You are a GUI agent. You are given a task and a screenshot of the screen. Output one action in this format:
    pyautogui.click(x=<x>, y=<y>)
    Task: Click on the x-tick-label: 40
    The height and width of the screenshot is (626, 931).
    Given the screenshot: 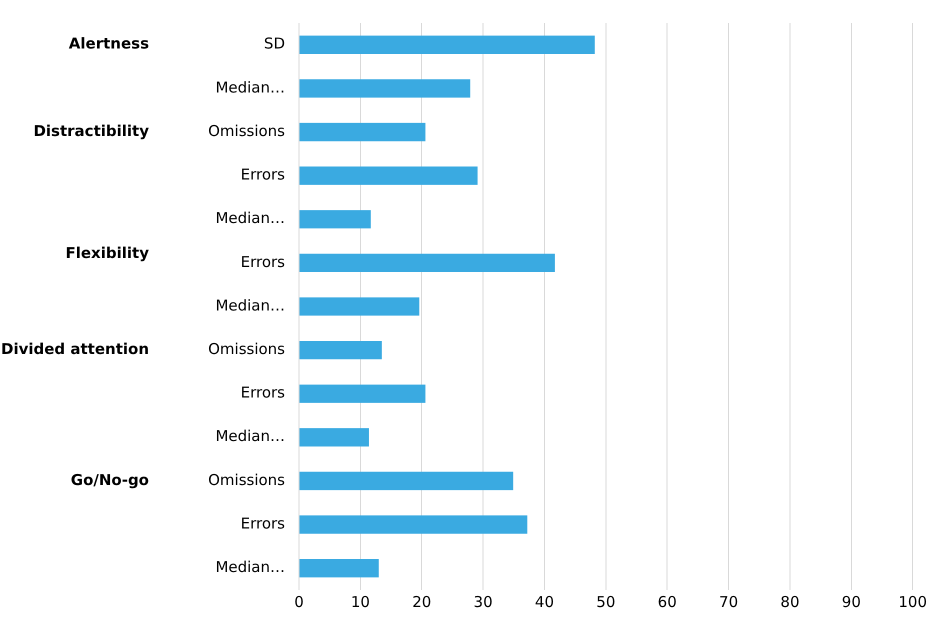 What is the action you would take?
    pyautogui.click(x=544, y=601)
    